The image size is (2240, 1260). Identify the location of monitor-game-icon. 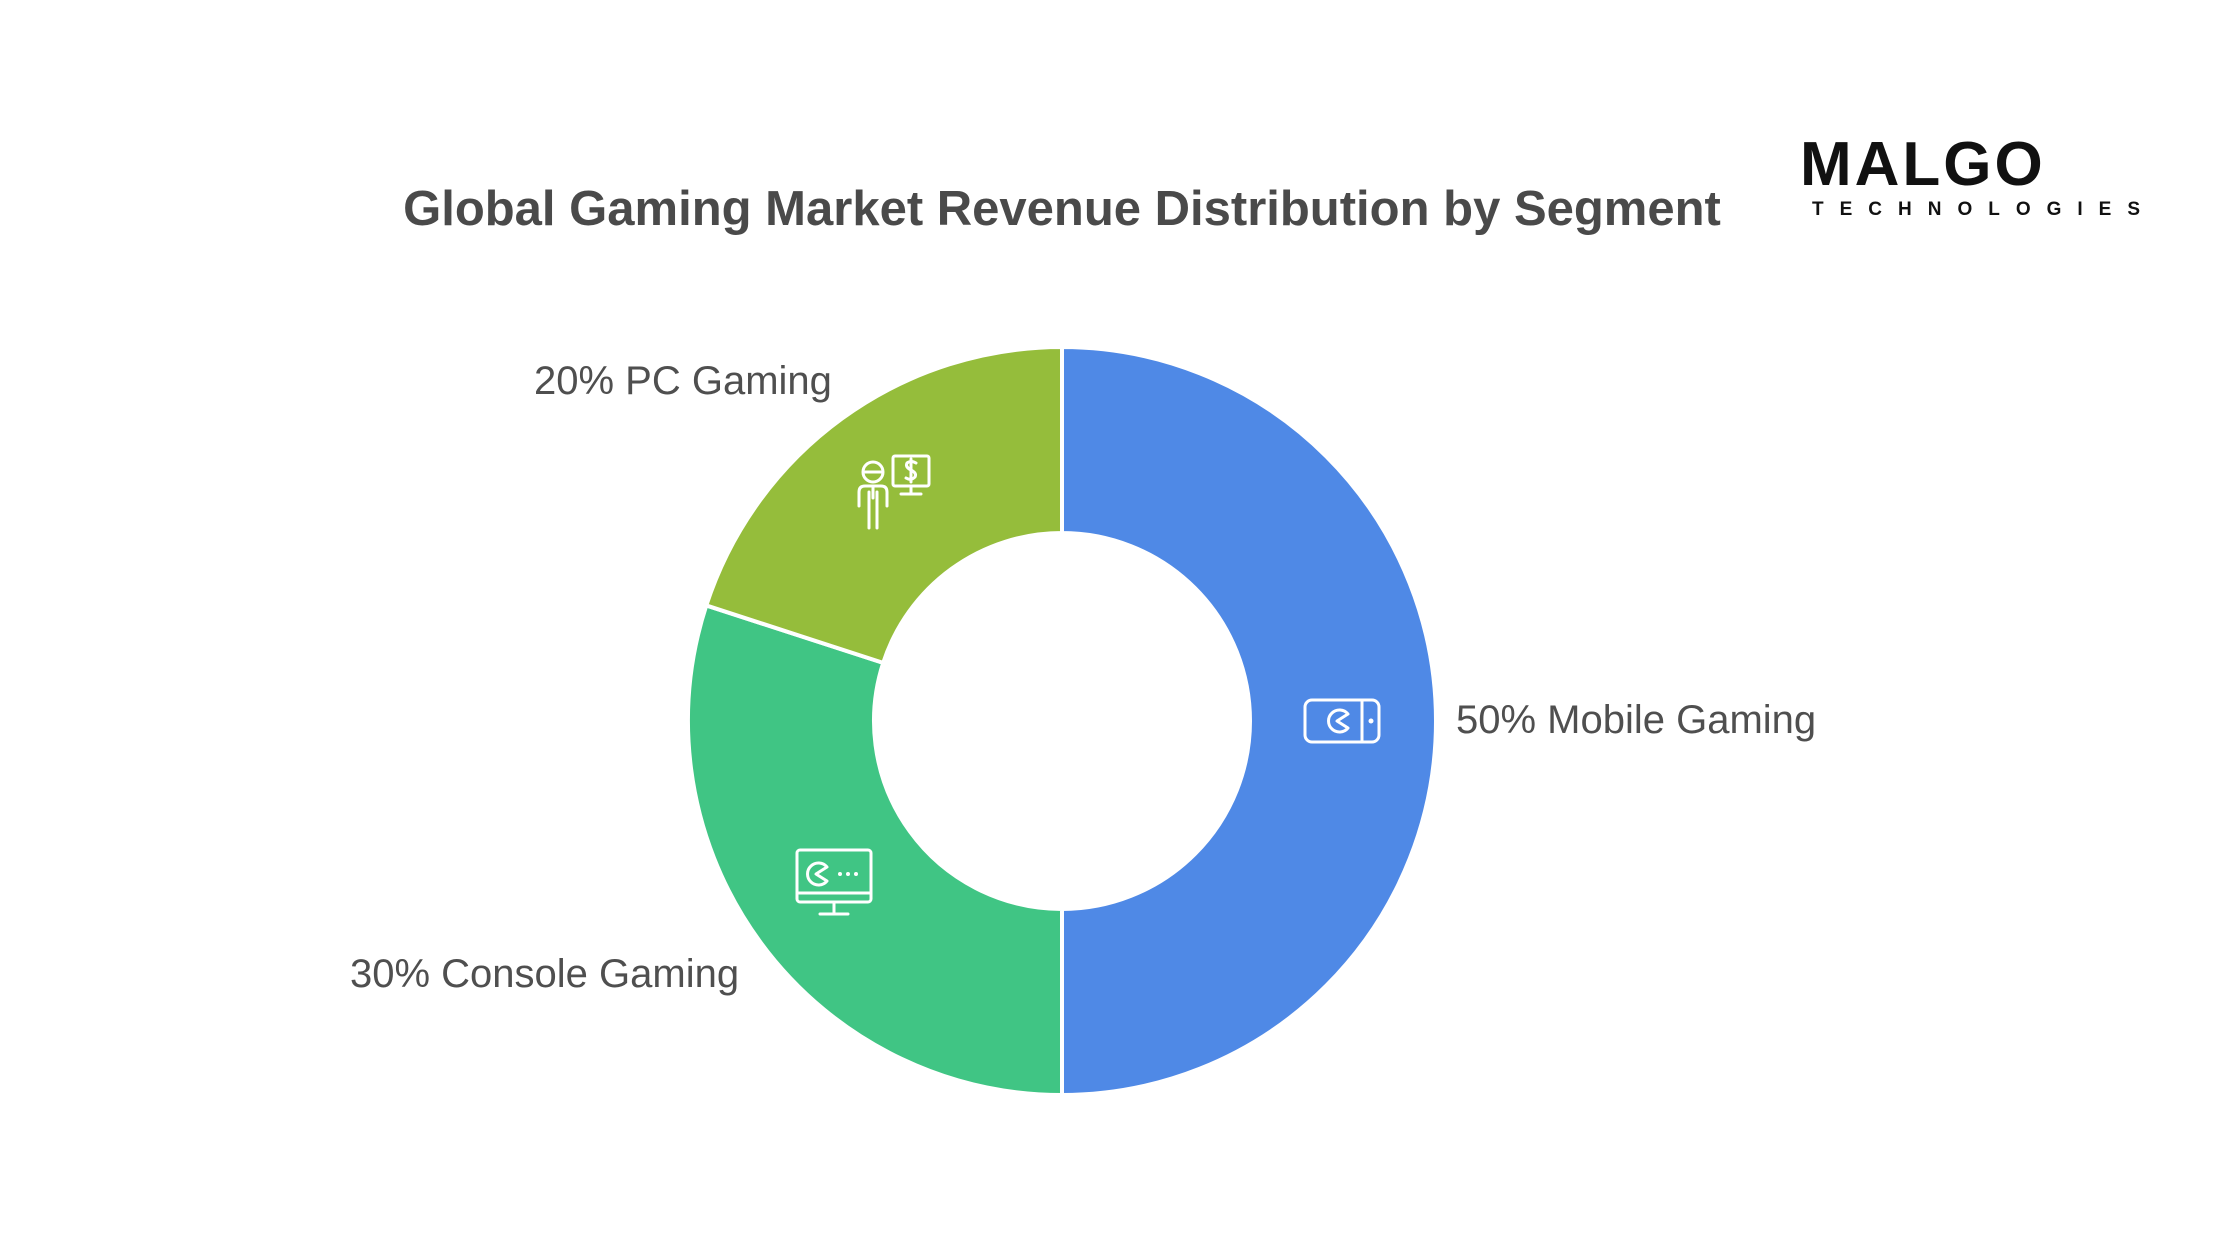
(834, 882).